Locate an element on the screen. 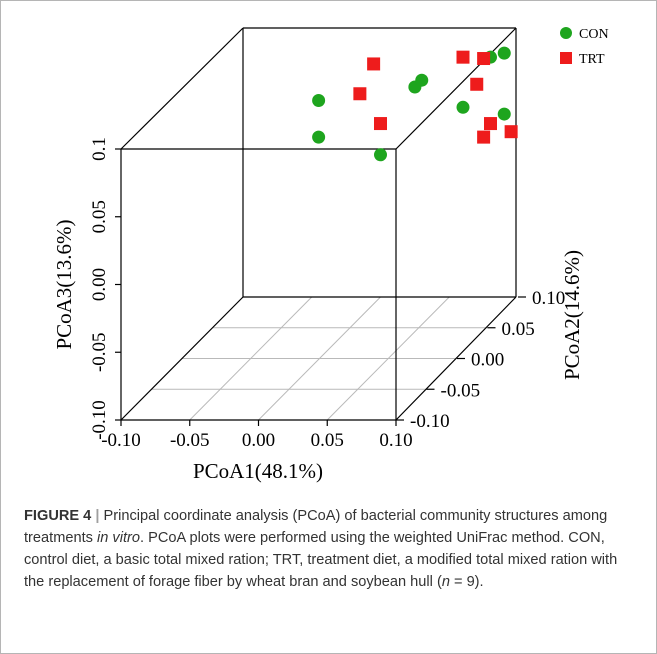 Image resolution: width=657 pixels, height=654 pixels. x-tick-label: 0.10 is located at coordinates (395, 440).